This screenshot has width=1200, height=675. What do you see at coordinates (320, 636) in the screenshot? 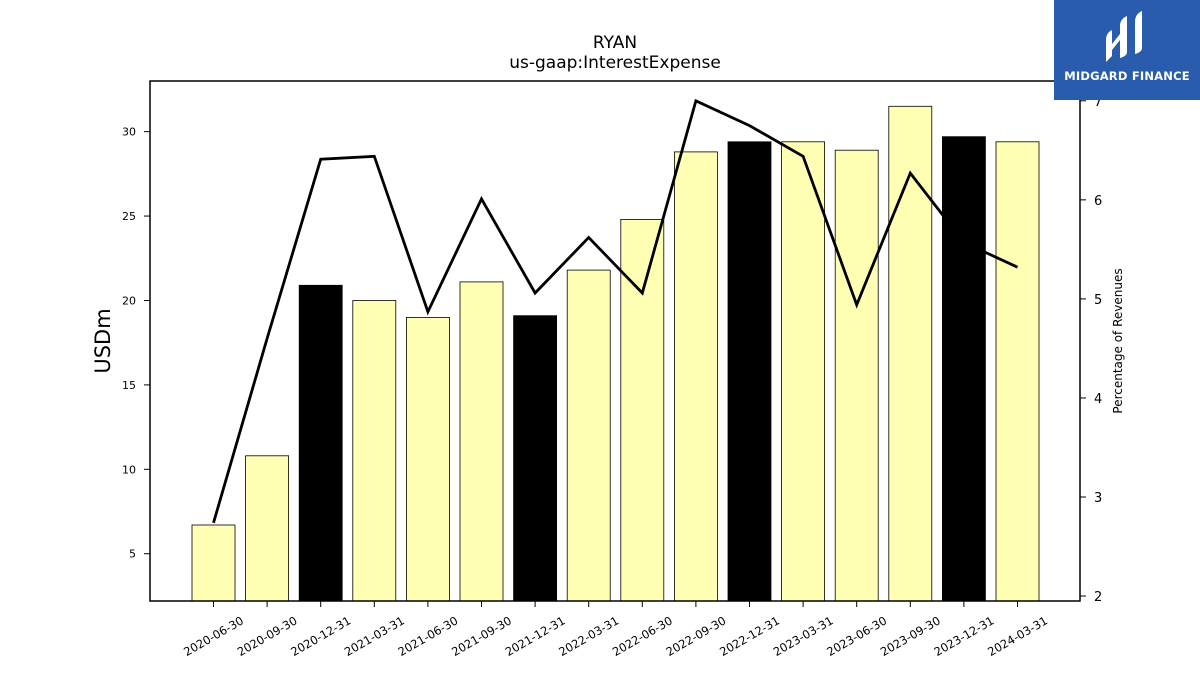
I see `x-tick-label: 2020-12-31` at bounding box center [320, 636].